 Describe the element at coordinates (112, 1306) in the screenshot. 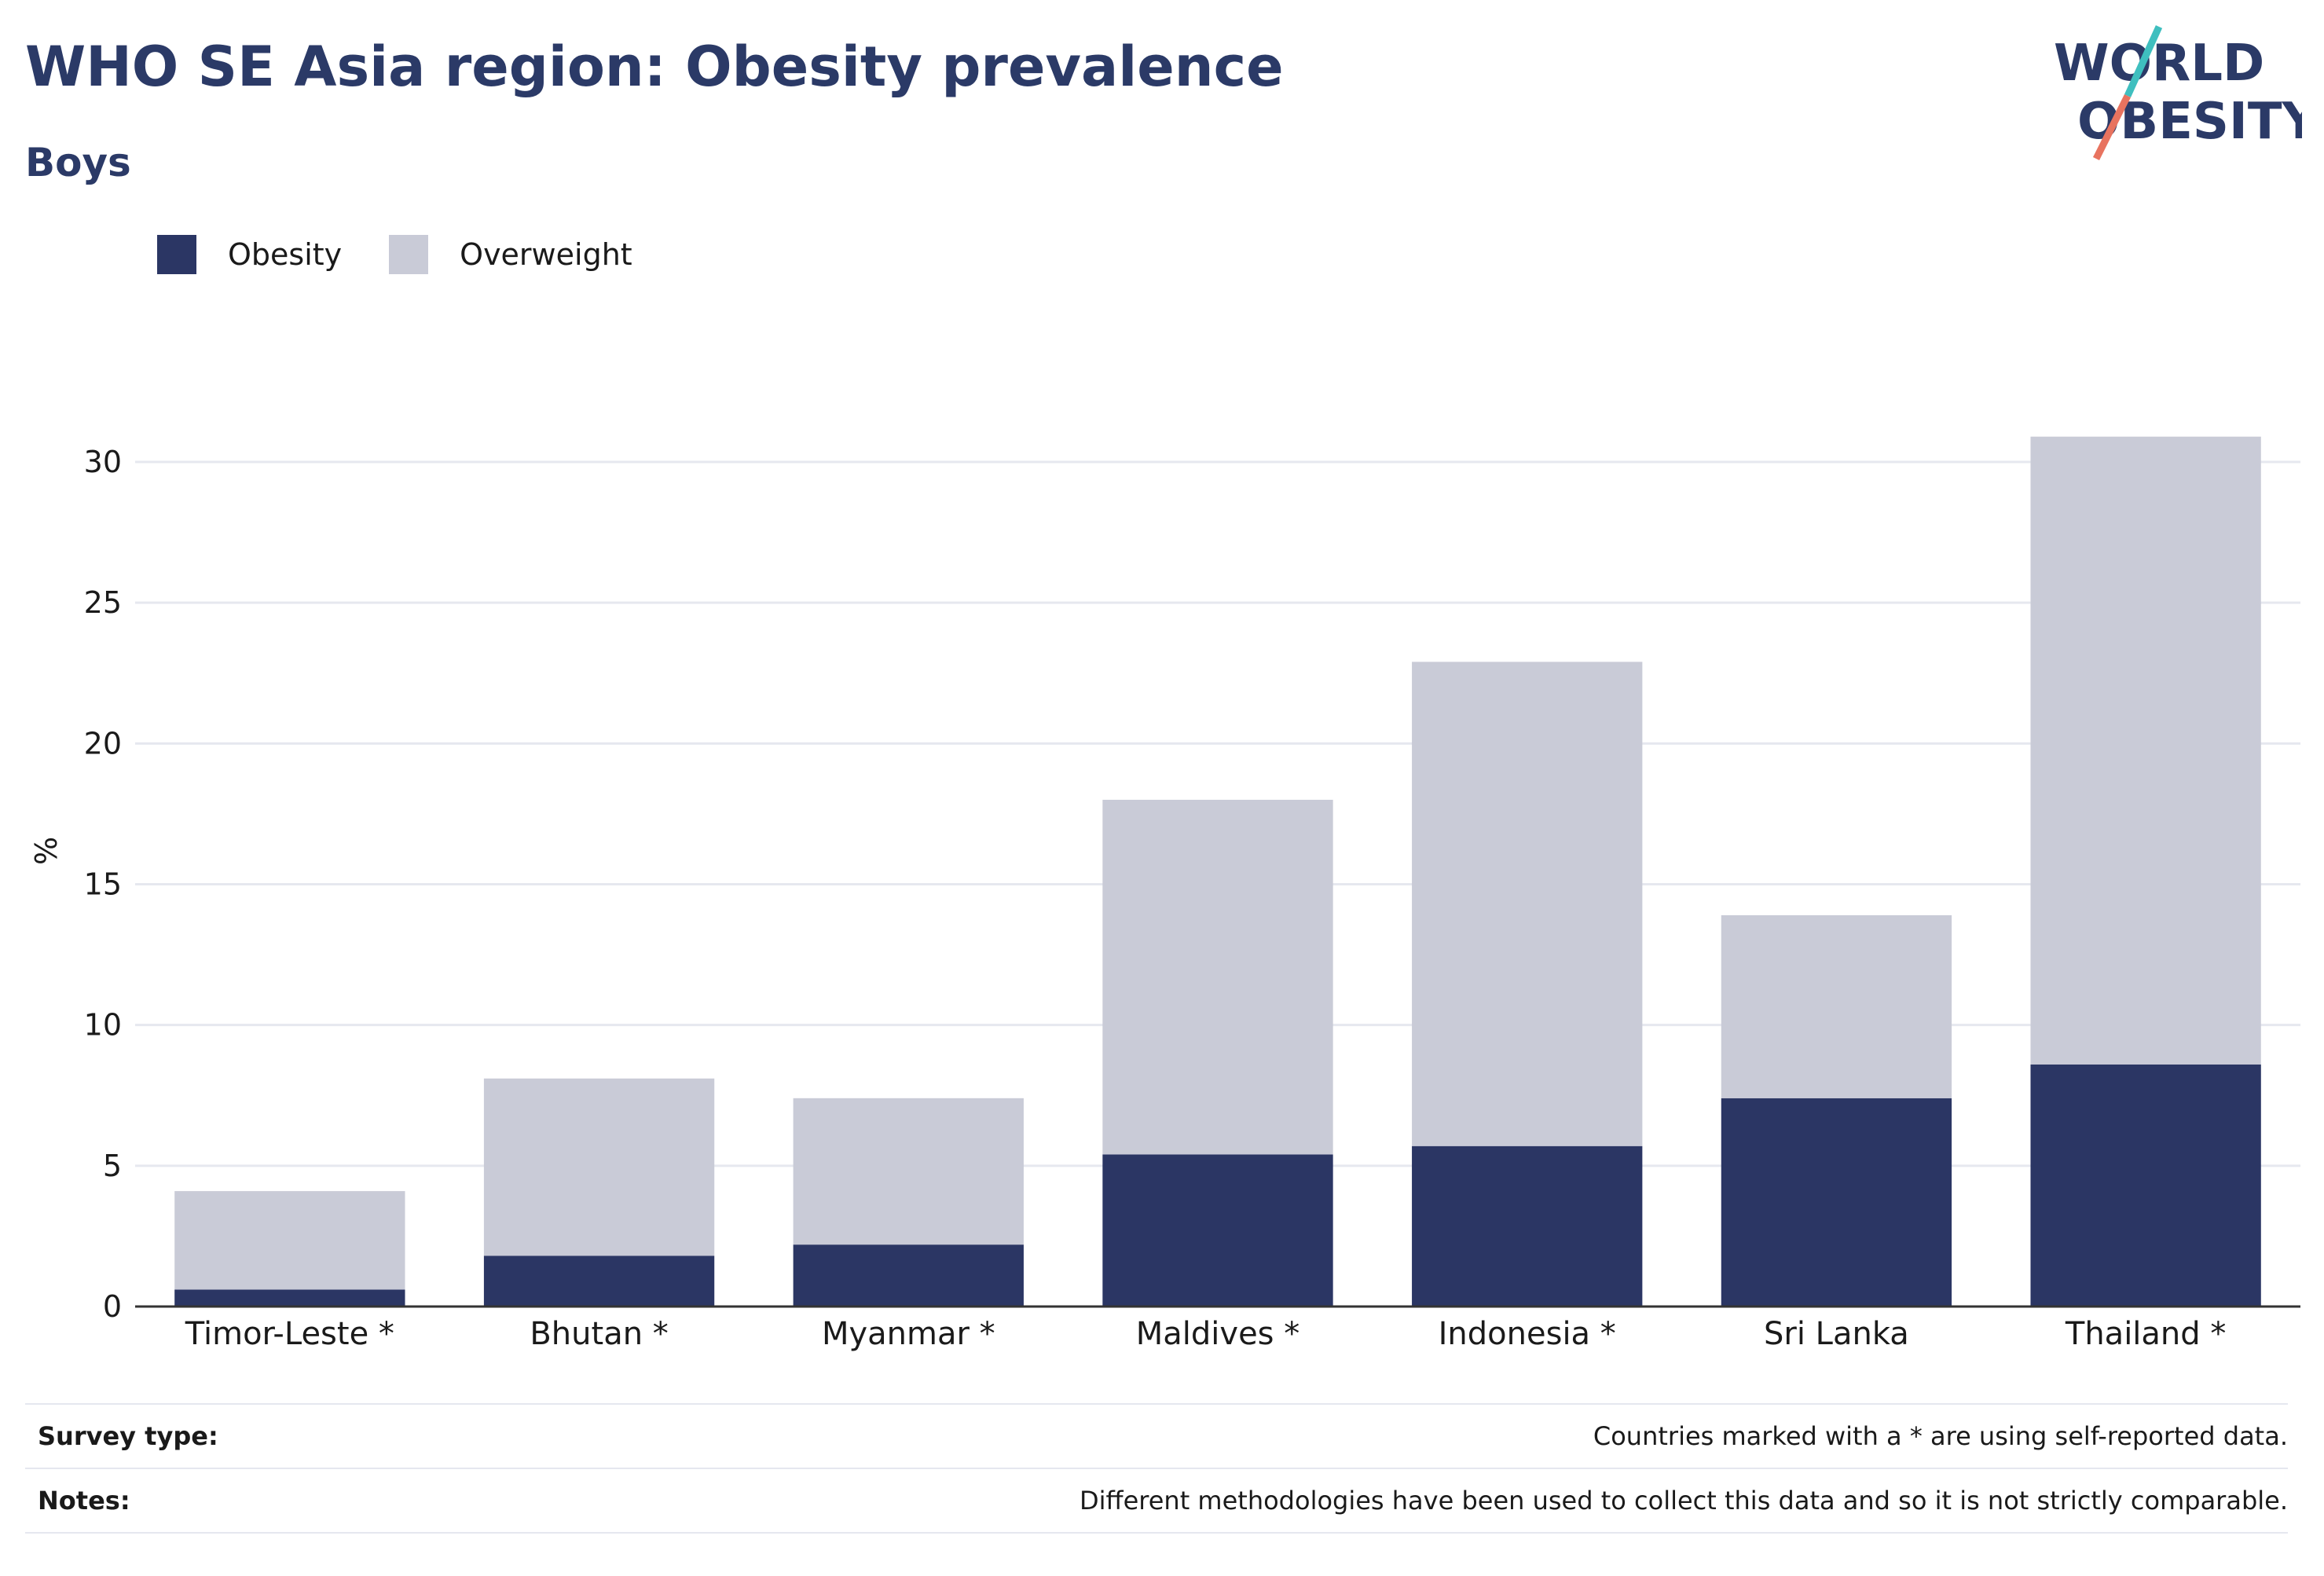

I see `y-tick-label: 0` at that location.